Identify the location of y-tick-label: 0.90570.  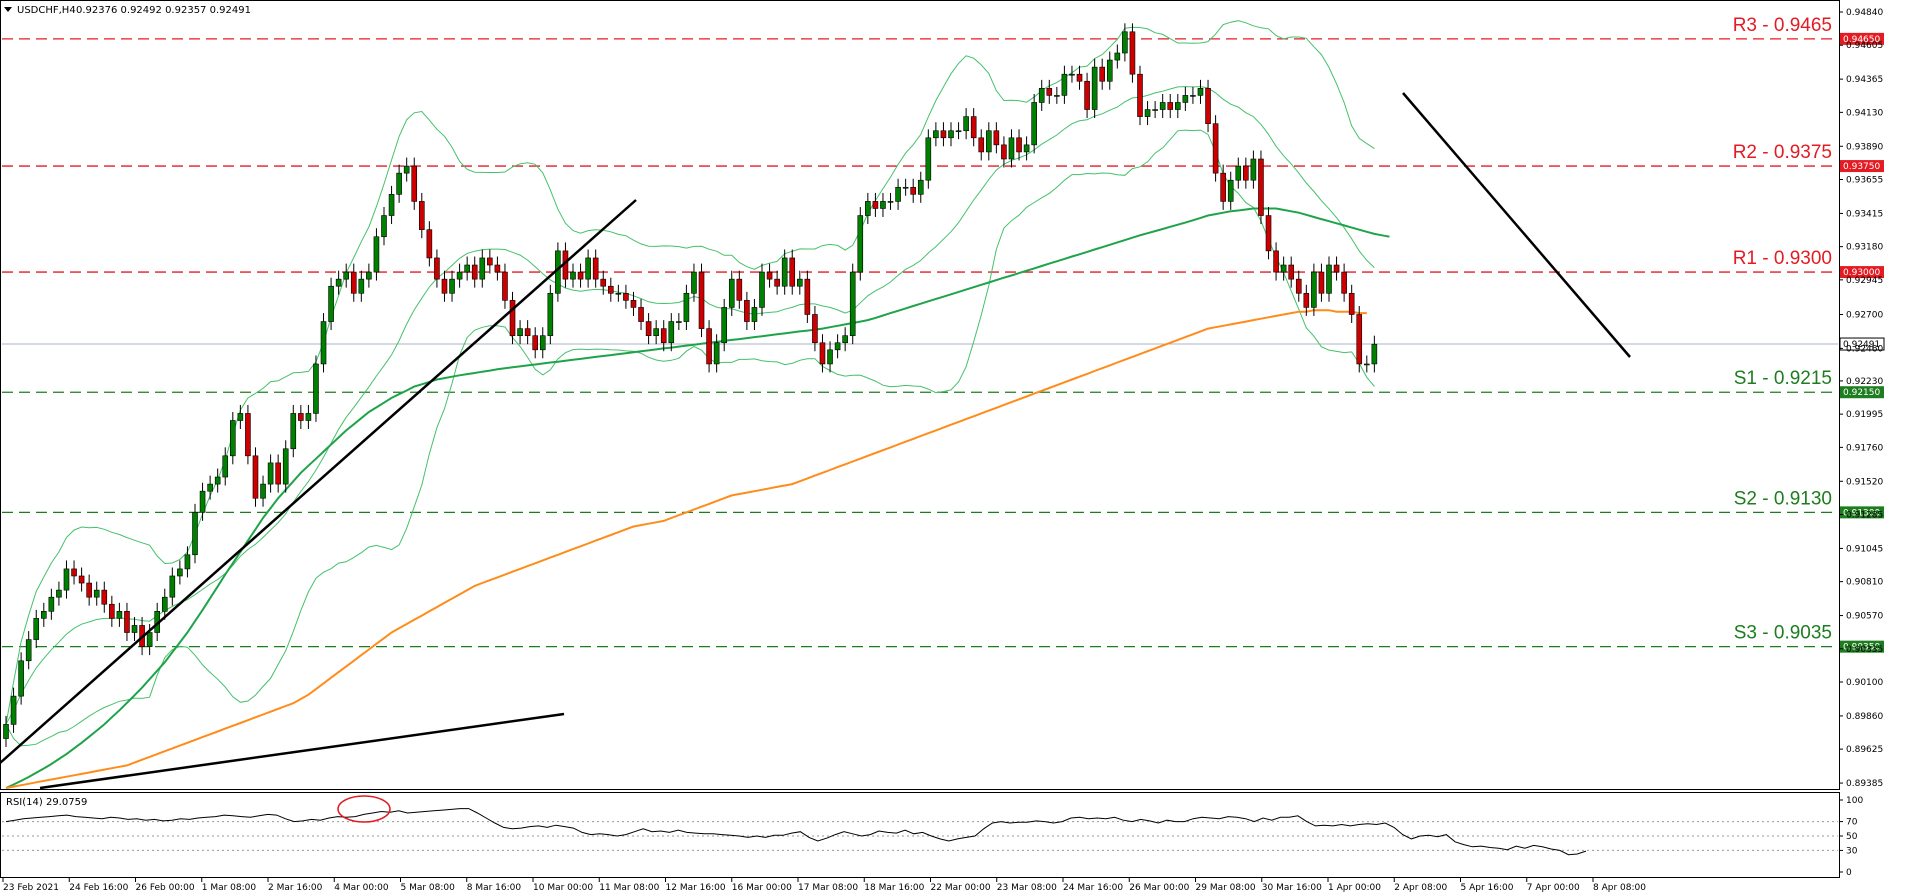
(1864, 617).